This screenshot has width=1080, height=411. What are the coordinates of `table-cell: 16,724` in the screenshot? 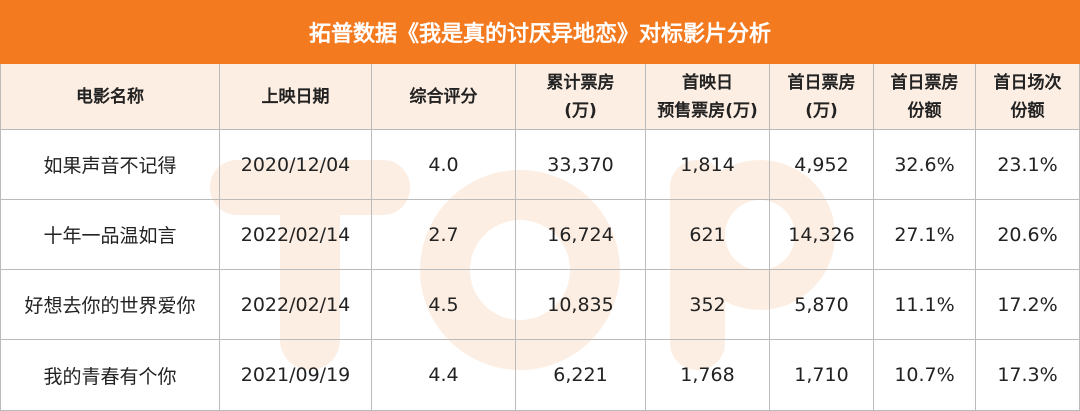 It's located at (581, 235).